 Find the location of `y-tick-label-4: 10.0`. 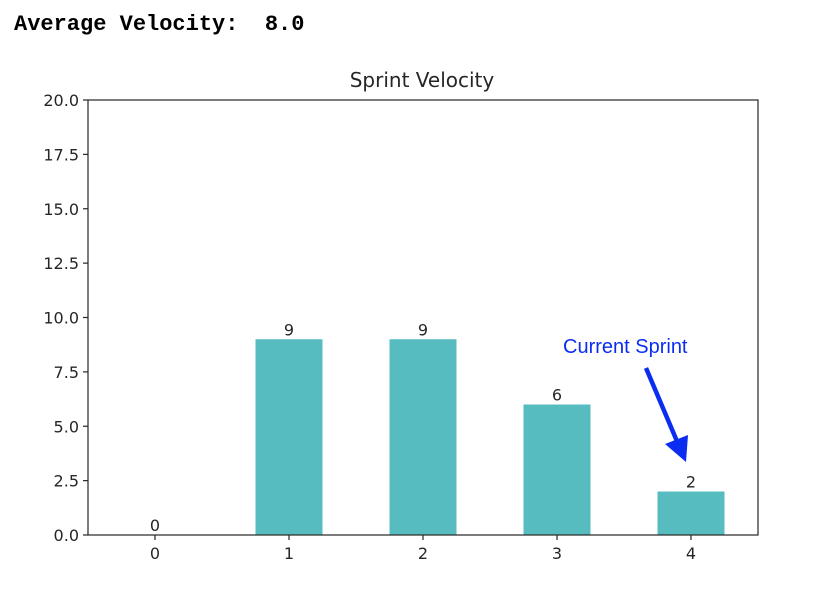

y-tick-label-4: 10.0 is located at coordinates (61, 318).